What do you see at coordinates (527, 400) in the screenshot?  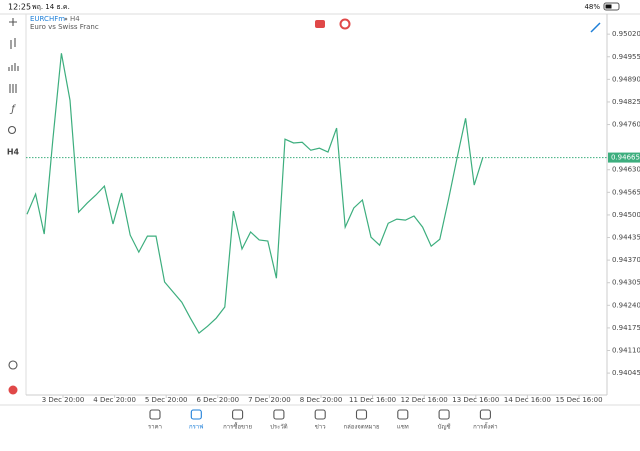 I see `x-tick-label: 14 Dec 16:00` at bounding box center [527, 400].